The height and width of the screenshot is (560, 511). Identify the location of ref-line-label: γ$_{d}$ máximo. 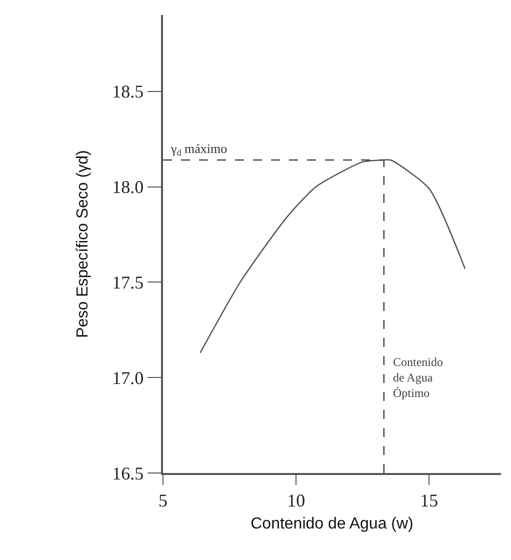
(199, 149).